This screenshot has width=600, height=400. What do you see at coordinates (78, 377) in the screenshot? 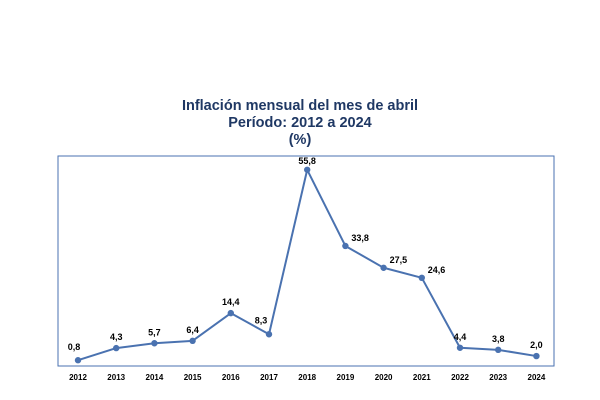
I see `x-tick-label-2012: 2012` at bounding box center [78, 377].